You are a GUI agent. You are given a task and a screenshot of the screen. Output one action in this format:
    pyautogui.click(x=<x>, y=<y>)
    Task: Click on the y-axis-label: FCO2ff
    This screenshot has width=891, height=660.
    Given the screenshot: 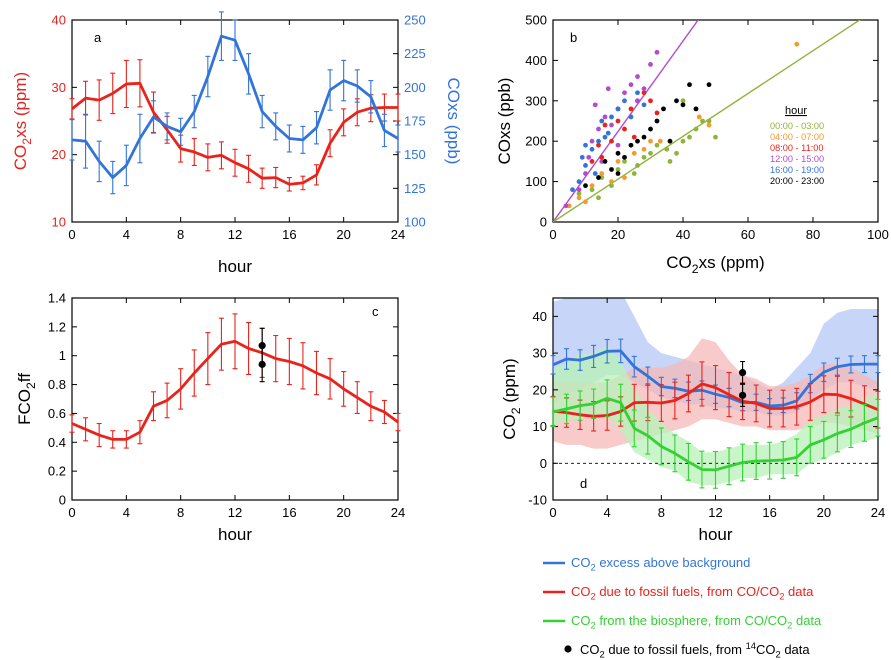 What is the action you would take?
    pyautogui.click(x=26, y=399)
    